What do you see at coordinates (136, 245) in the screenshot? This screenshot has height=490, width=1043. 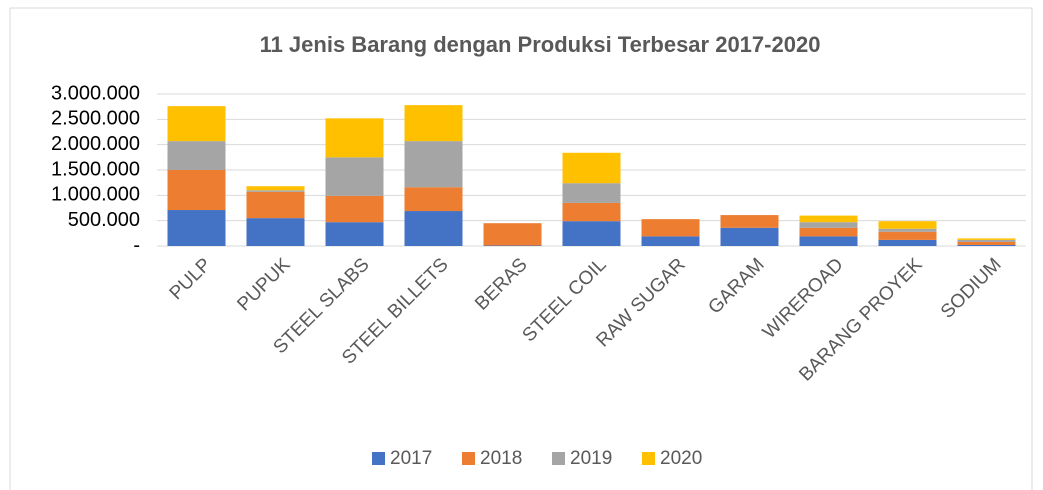 I see `y-tick-label: -` at bounding box center [136, 245].